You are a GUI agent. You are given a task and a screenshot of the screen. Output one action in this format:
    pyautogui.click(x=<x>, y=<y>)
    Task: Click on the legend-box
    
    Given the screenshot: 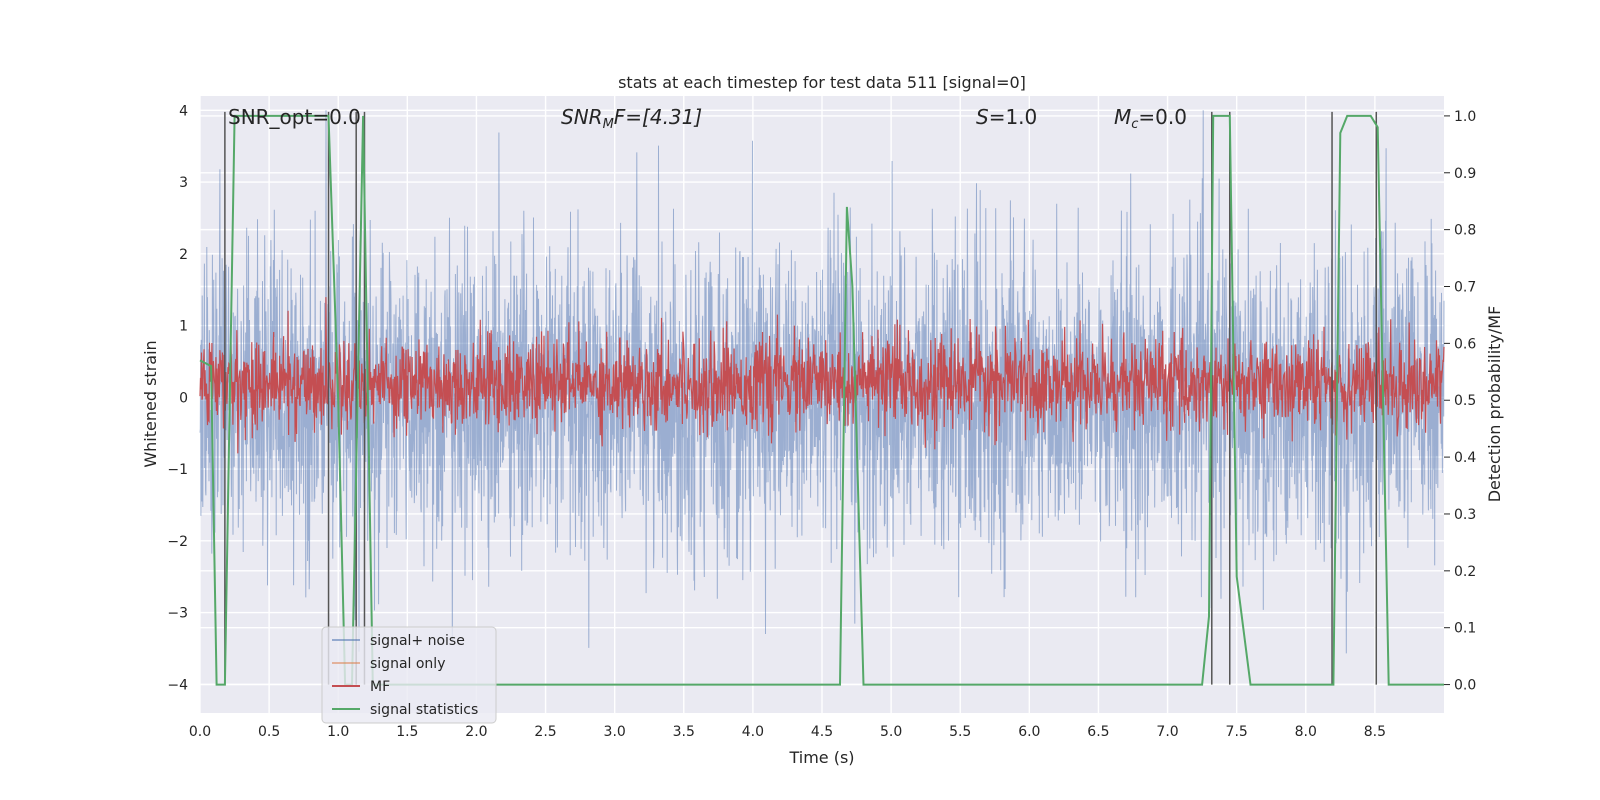 What is the action you would take?
    pyautogui.click(x=409, y=675)
    